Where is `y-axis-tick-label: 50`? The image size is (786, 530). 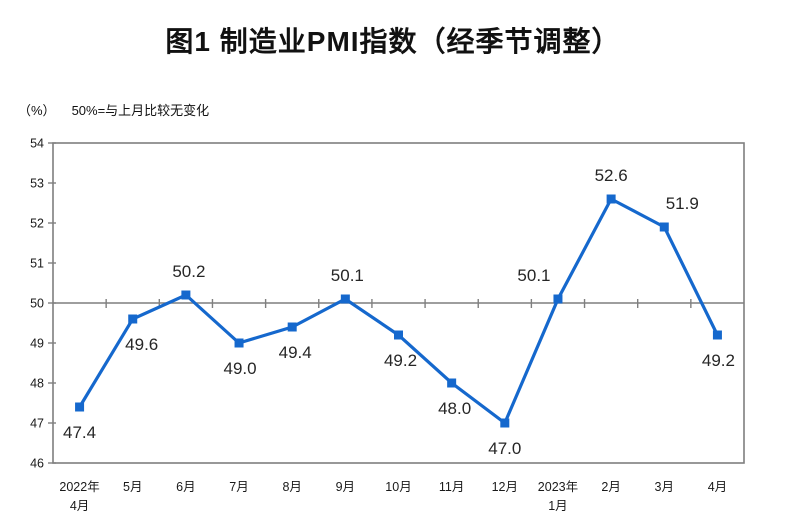
y-axis-tick-label: 50 is located at coordinates (37, 304).